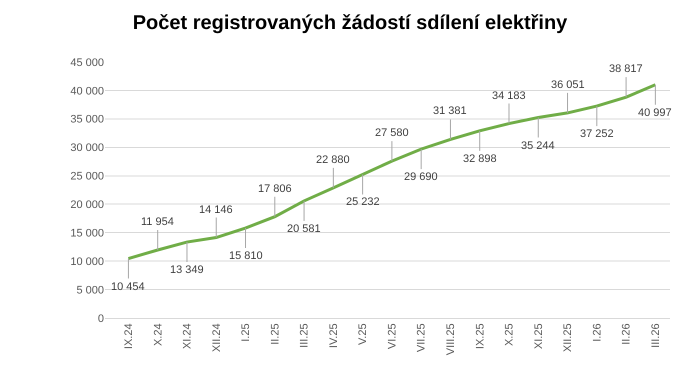  Describe the element at coordinates (128, 336) in the screenshot. I see `x-tick-label: IX.24` at that location.